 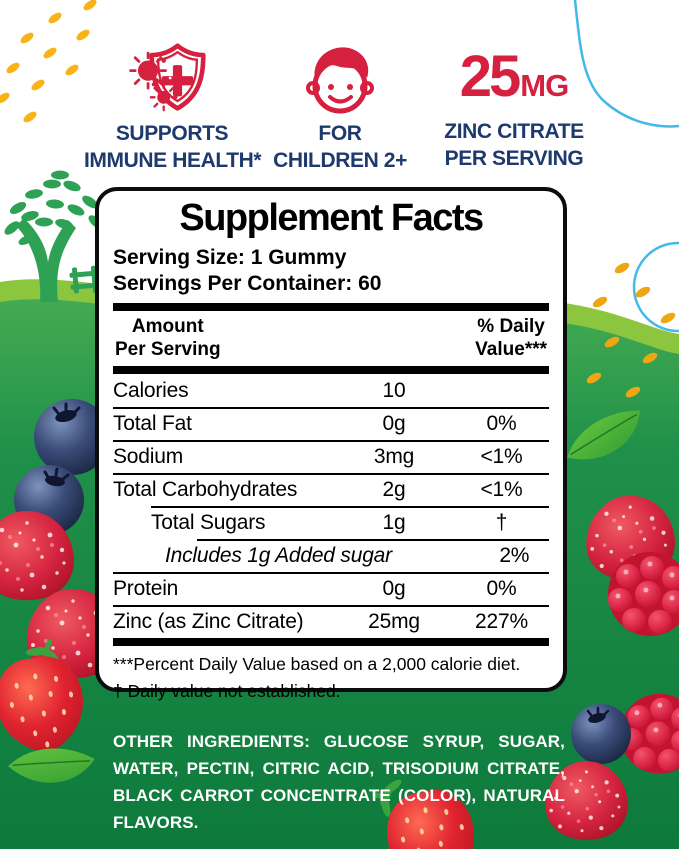 What do you see at coordinates (394, 390) in the screenshot?
I see `nutrient-amount: 10` at bounding box center [394, 390].